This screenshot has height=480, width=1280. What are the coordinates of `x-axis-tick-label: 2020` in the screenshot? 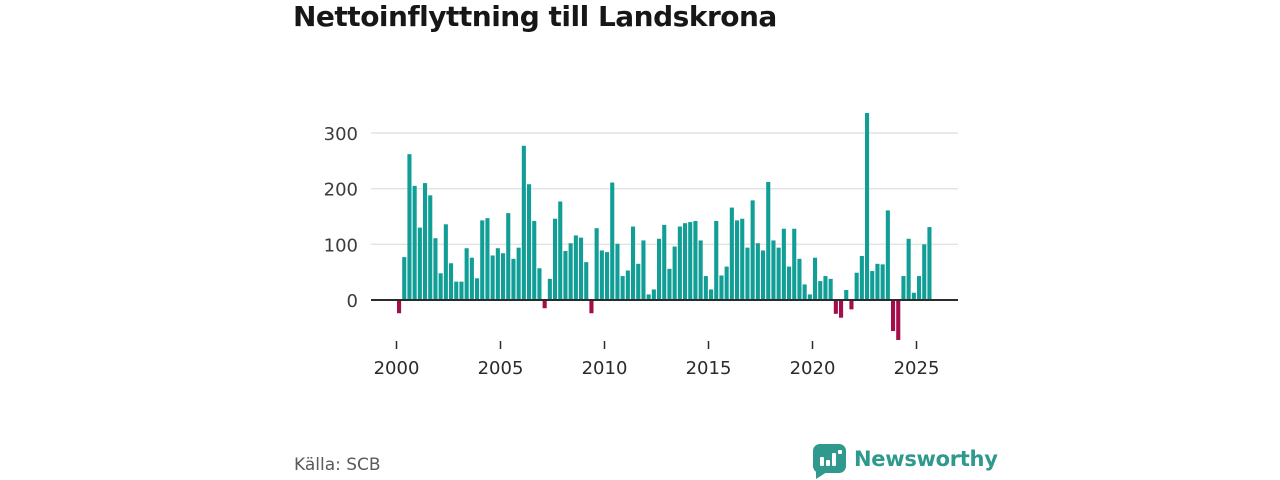 It's located at (813, 368).